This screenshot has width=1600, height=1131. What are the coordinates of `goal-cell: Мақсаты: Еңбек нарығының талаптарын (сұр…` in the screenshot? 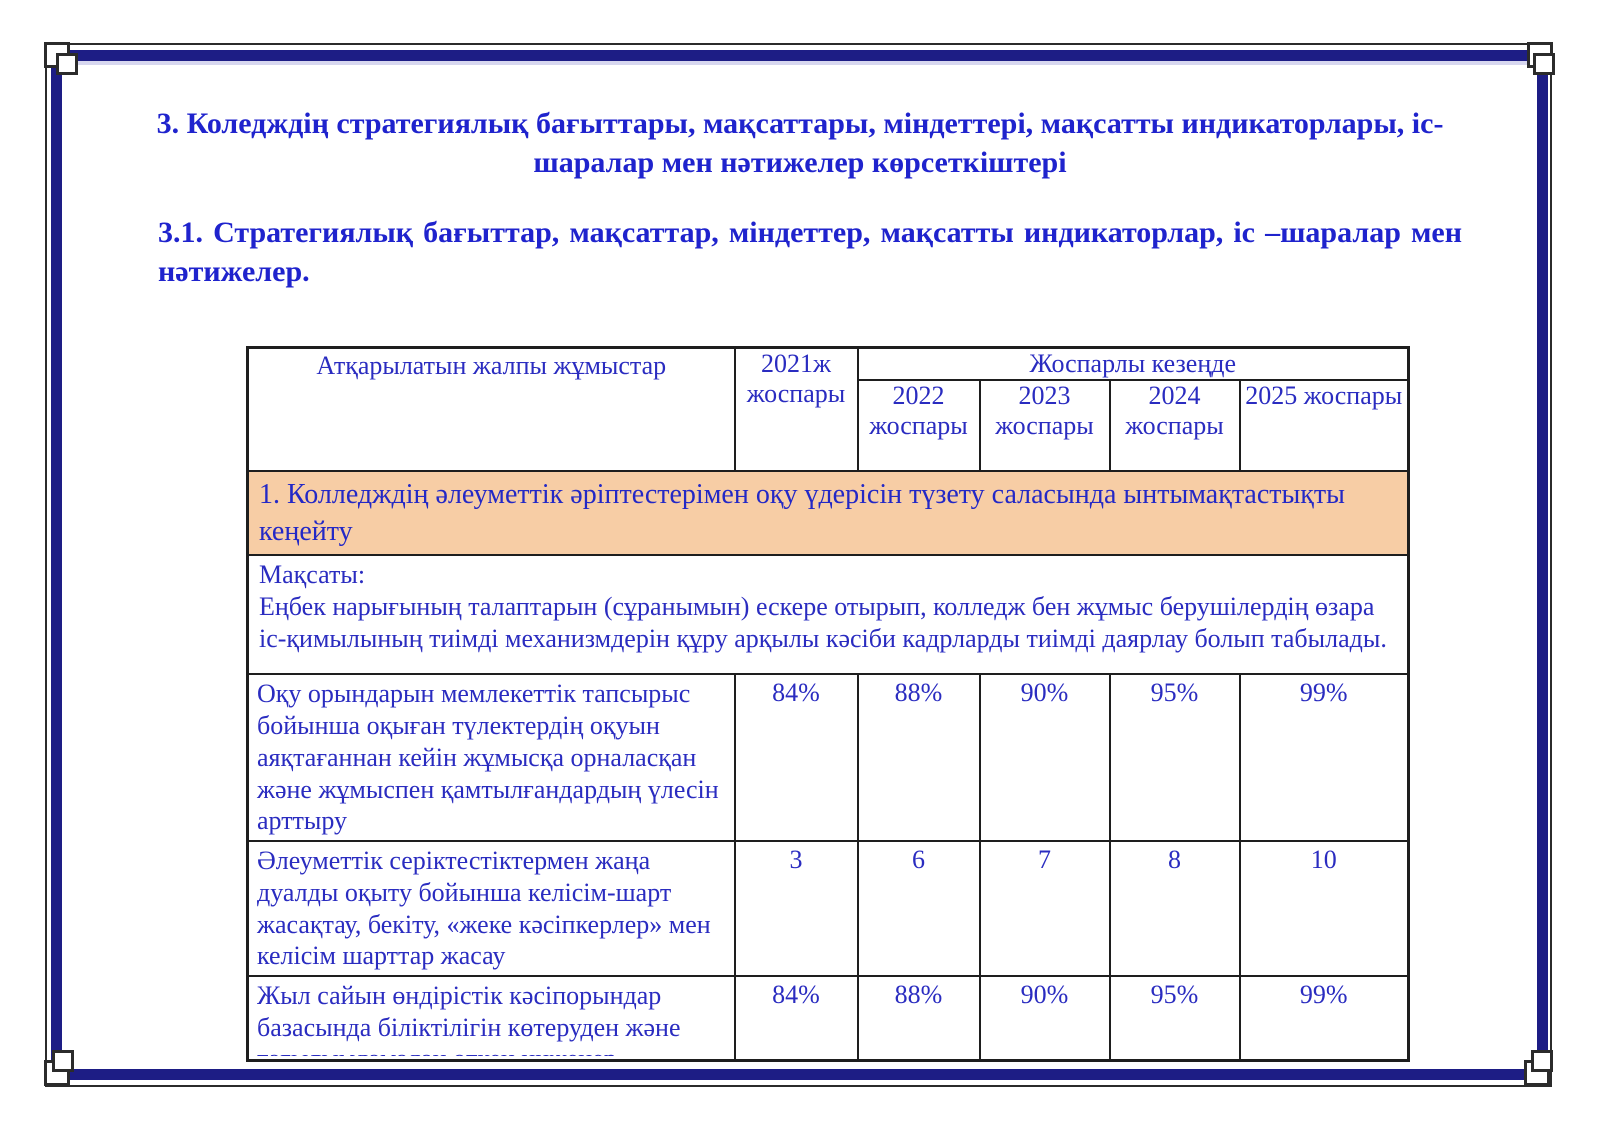 It's located at (828, 615).